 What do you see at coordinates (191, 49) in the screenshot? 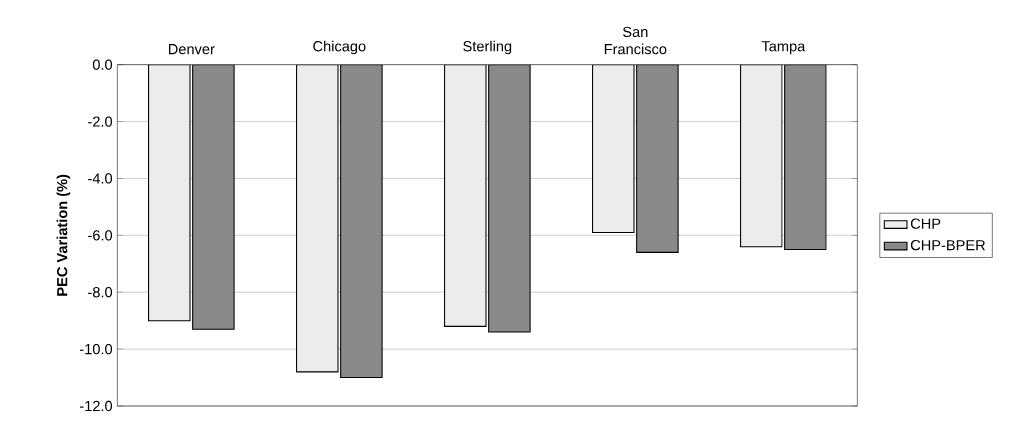
I see `x-tick-label: Denver` at bounding box center [191, 49].